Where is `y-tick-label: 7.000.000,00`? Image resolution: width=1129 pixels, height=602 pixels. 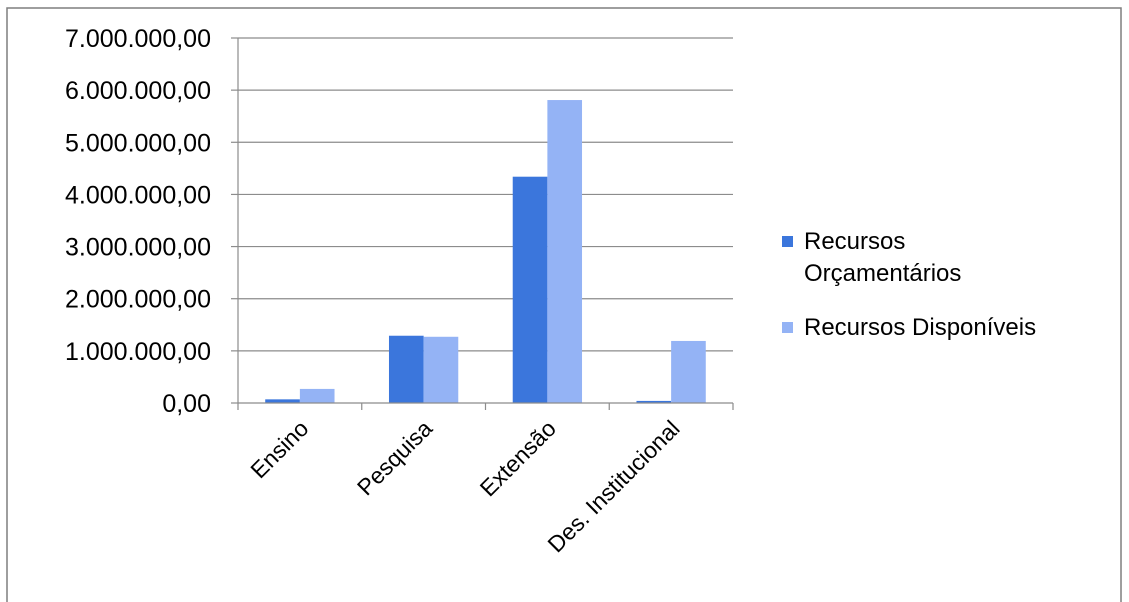
y-tick-label: 7.000.000,00 is located at coordinates (138, 39).